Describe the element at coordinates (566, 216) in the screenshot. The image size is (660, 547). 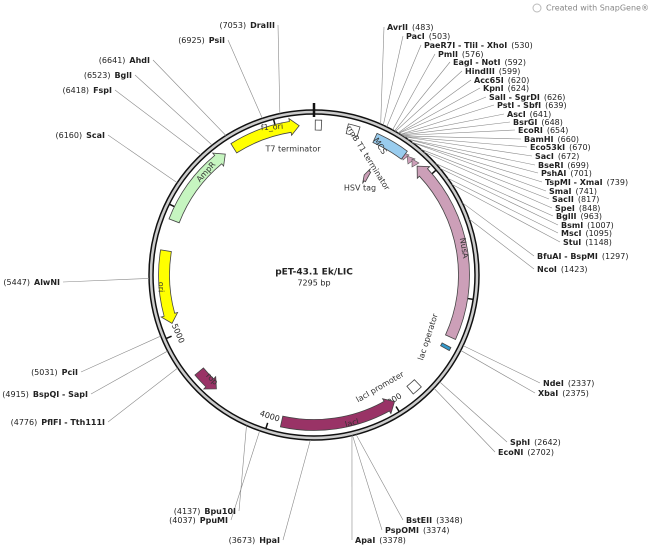
I see `enzyme-name: BglII` at that location.